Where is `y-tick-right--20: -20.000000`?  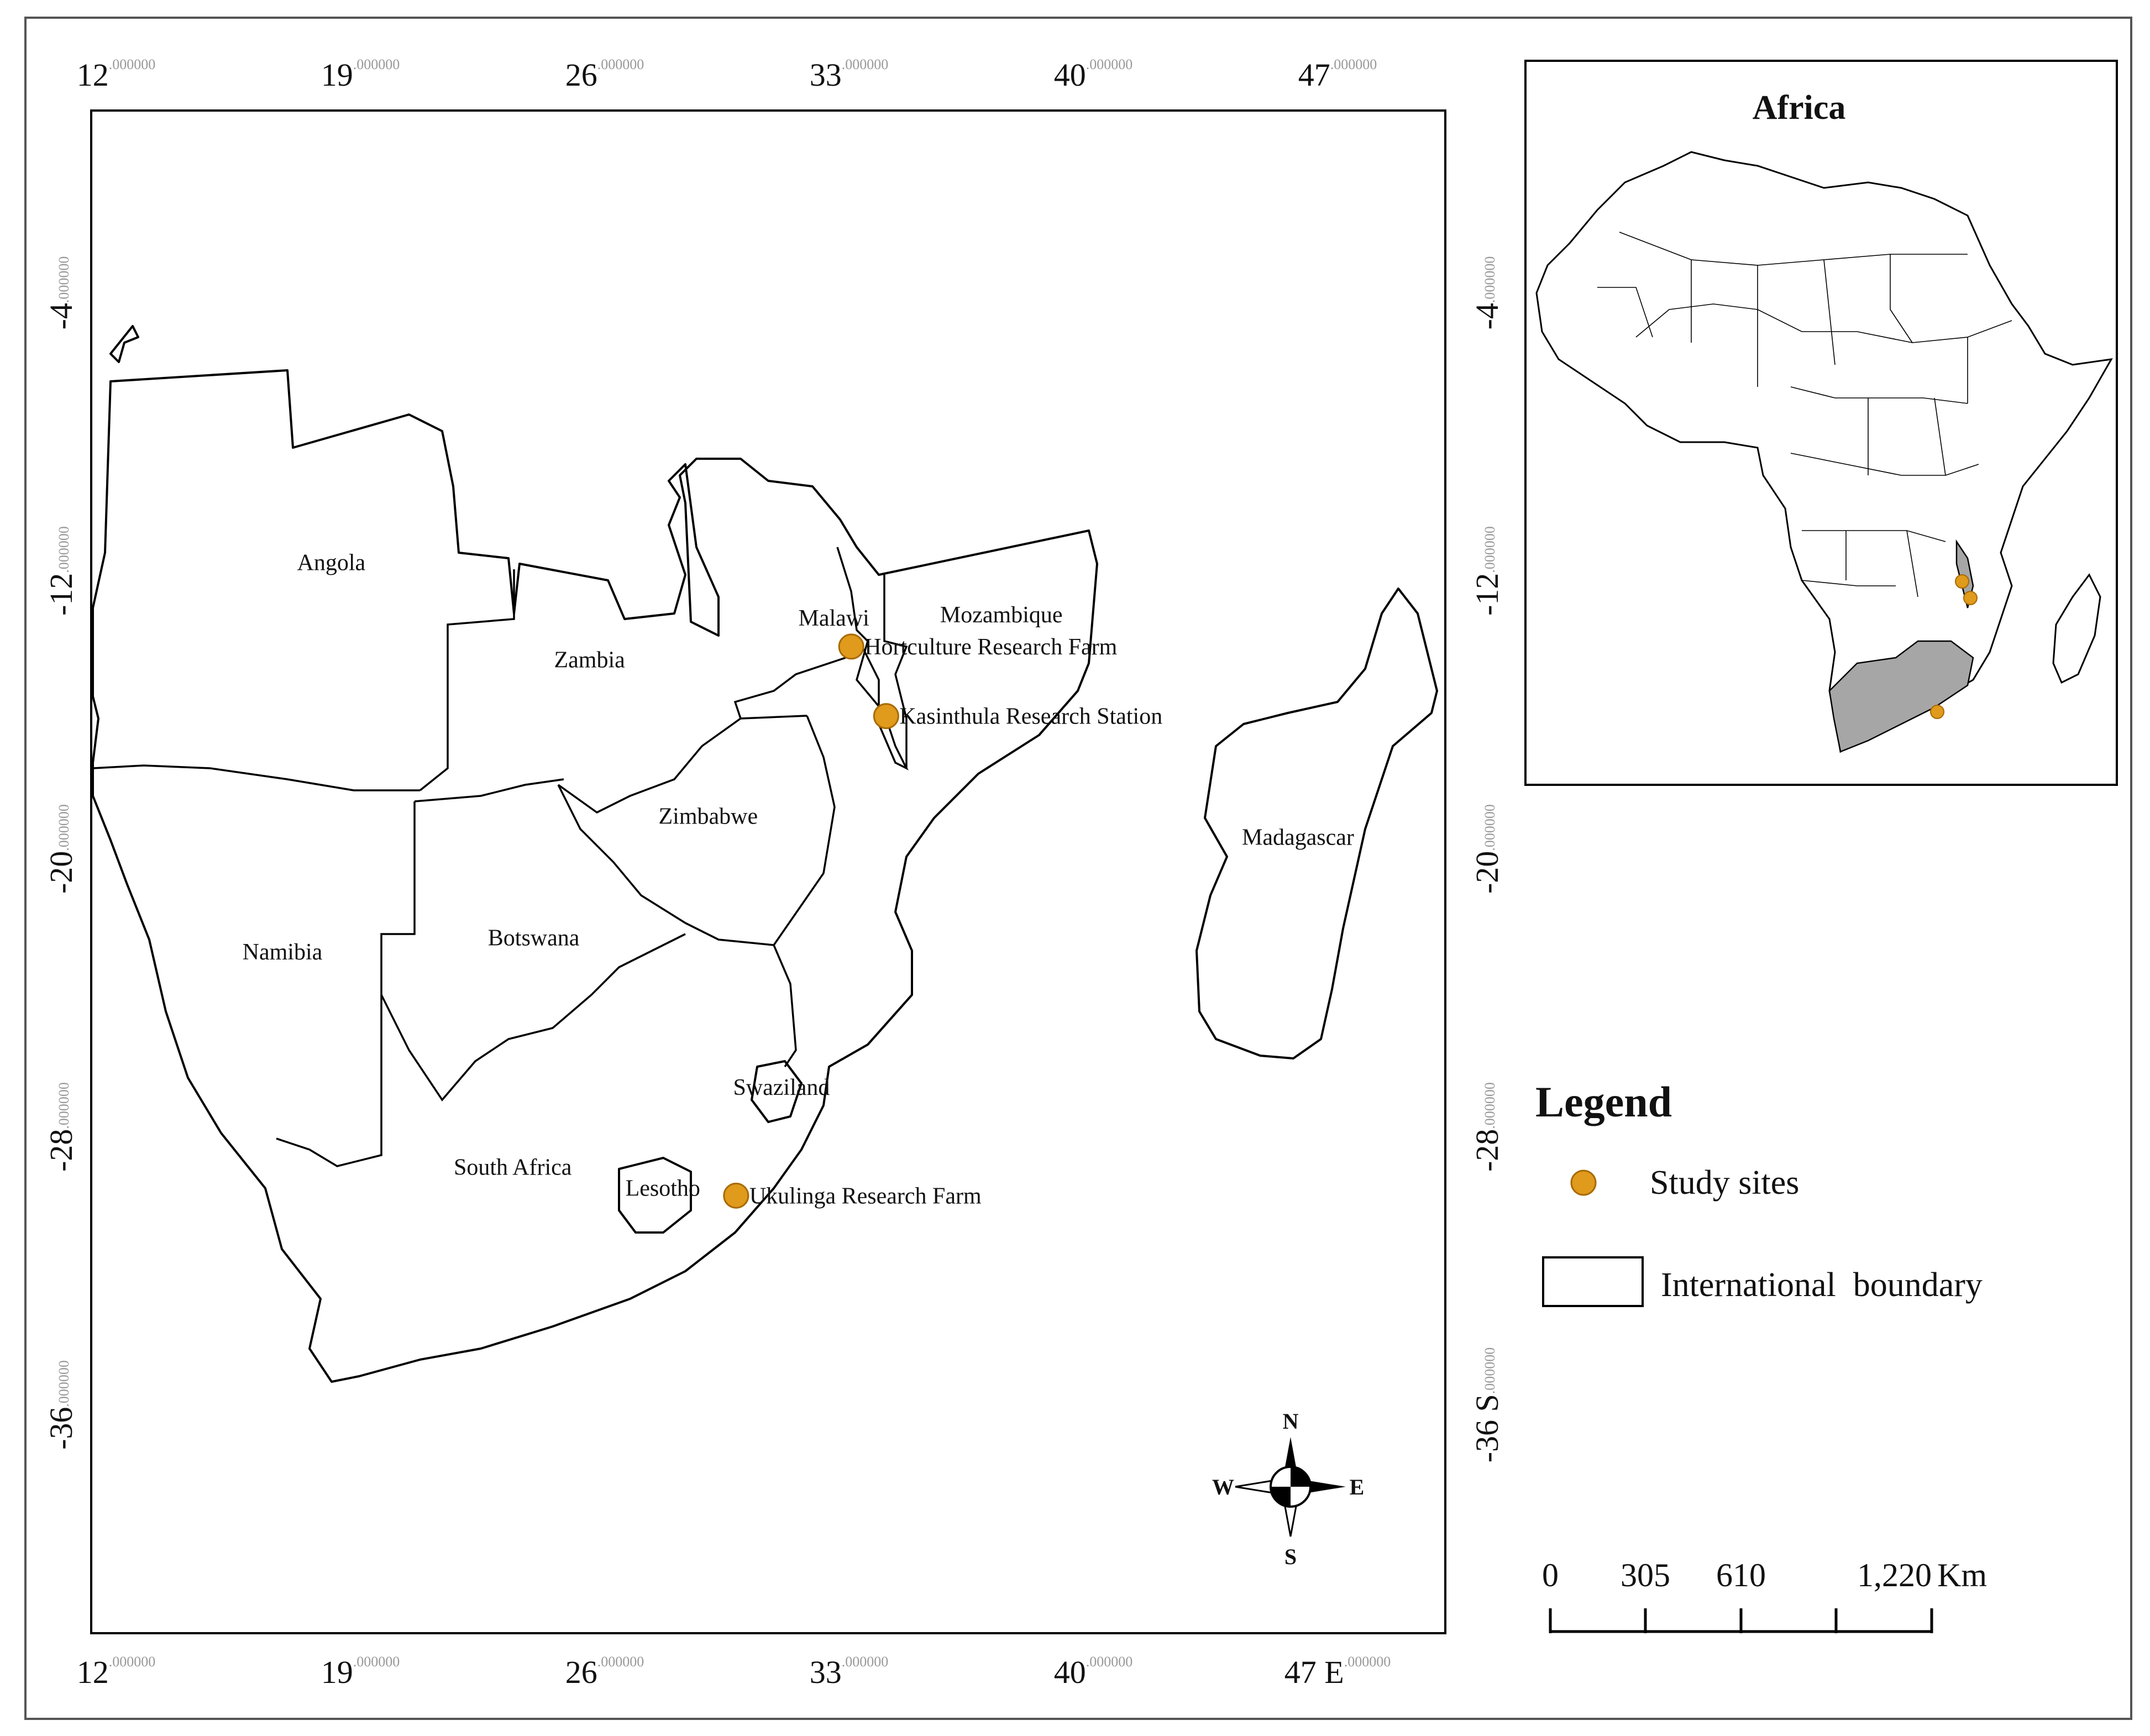 y-tick-right--20: -20.000000 is located at coordinates (1487, 849).